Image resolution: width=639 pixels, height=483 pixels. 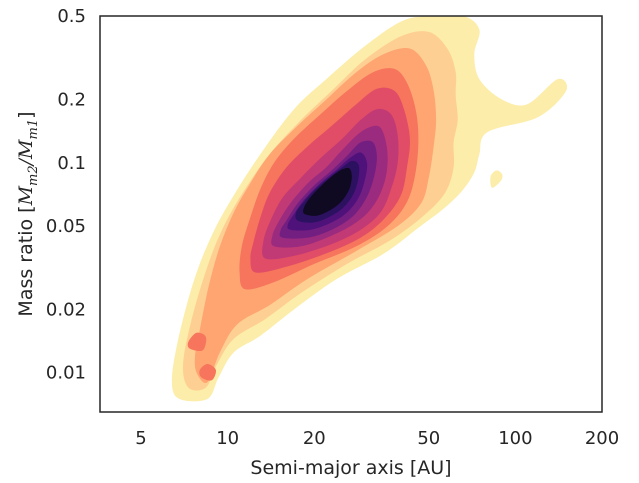 What do you see at coordinates (71, 163) in the screenshot?
I see `y-tick-label-0.1: 0.1` at bounding box center [71, 163].